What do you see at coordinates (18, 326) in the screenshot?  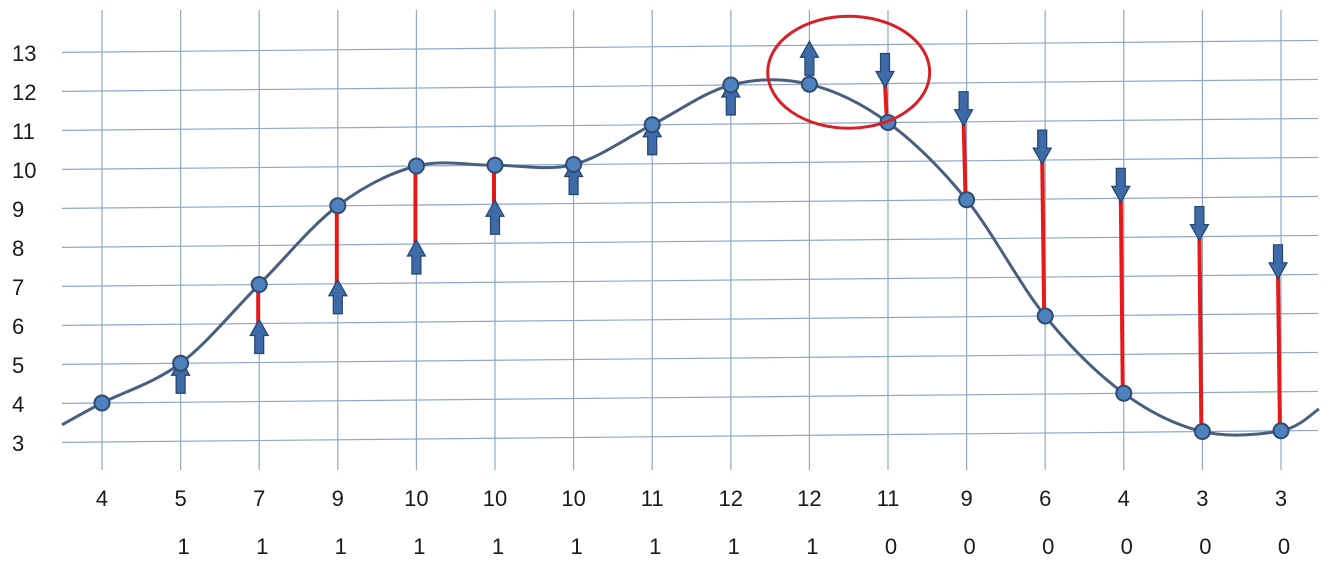 I see `y-tick-label: 6` at bounding box center [18, 326].